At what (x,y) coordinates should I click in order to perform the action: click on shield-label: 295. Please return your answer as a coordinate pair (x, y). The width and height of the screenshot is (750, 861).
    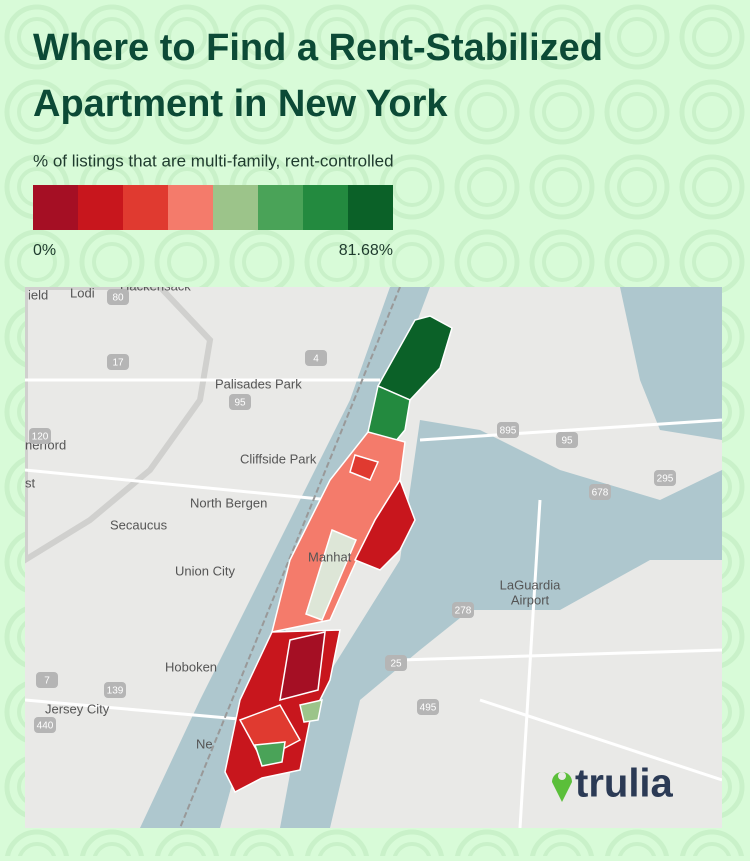
    Looking at the image, I should click on (665, 479).